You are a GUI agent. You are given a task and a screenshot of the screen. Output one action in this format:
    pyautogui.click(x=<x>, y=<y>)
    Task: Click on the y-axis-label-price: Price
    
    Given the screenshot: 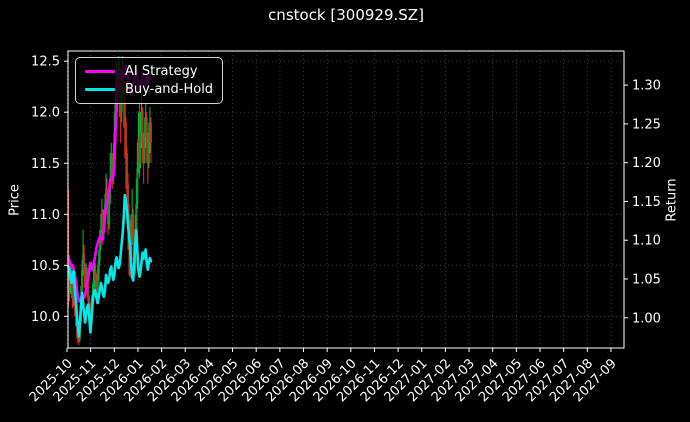 What is the action you would take?
    pyautogui.click(x=15, y=200)
    